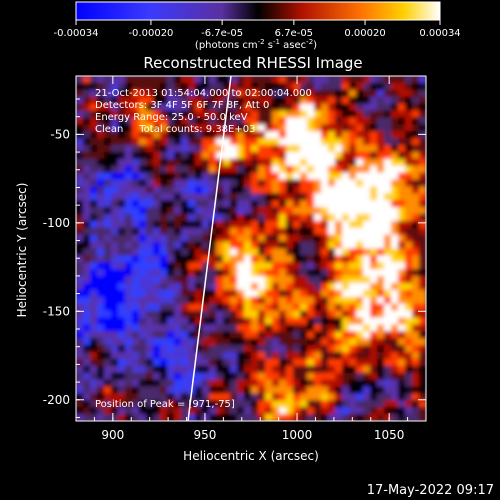 This screenshot has height=500, width=500. What do you see at coordinates (258, 11) in the screenshot?
I see `colorbar-gradient` at bounding box center [258, 11].